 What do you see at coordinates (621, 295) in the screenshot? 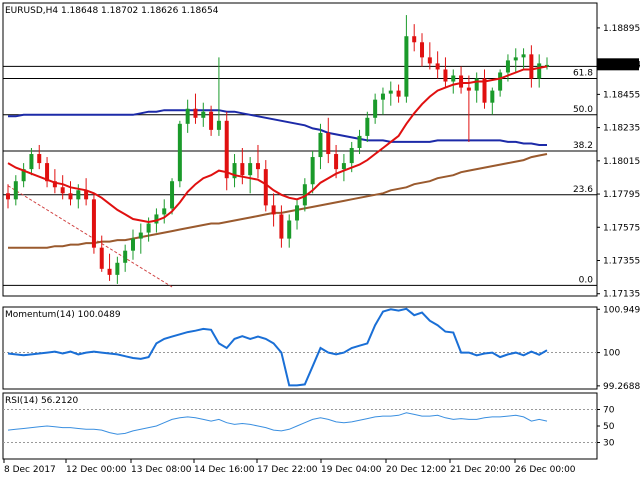
I see `price-tick-label: 1.17135` at bounding box center [621, 295].